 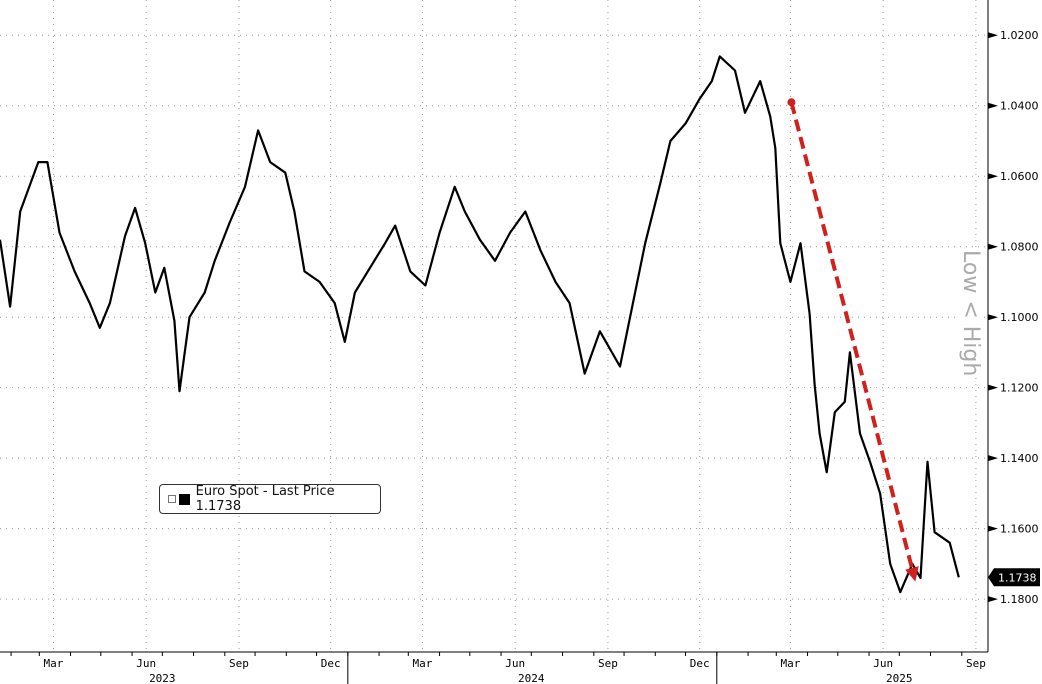 I want to click on legend-expand-icon, so click(x=172, y=499).